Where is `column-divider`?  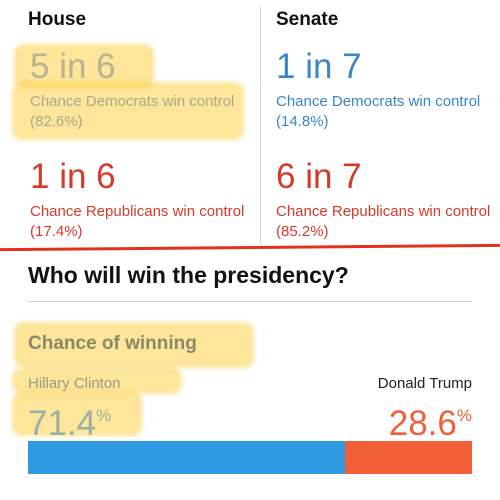
column-divider is located at coordinates (260, 125).